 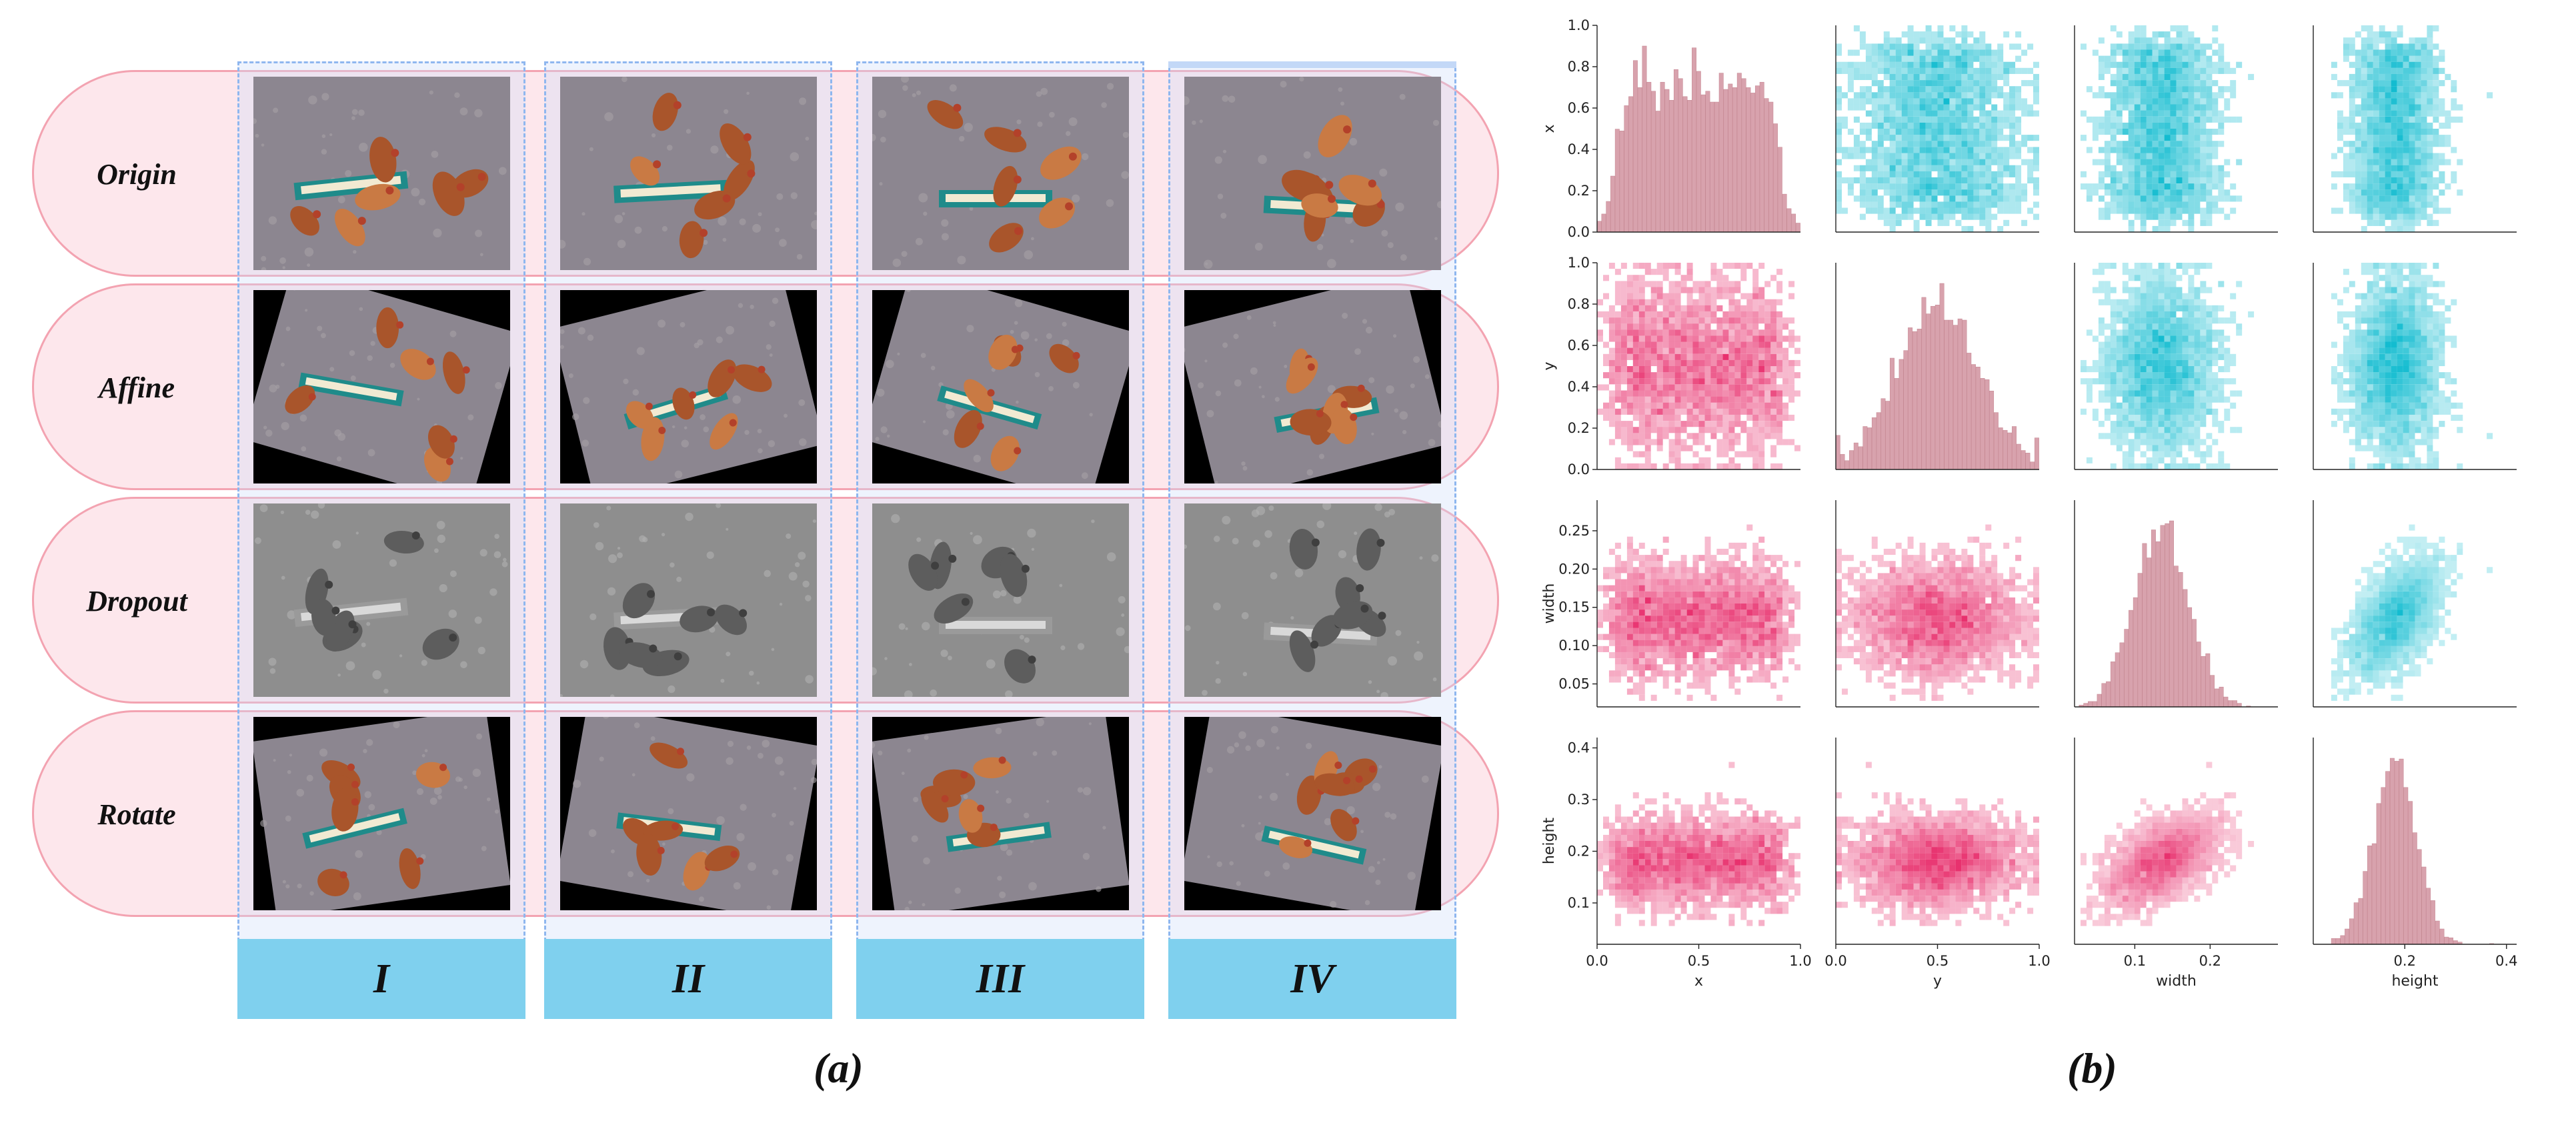 What do you see at coordinates (381, 600) in the screenshot?
I see `photo-dropout-i` at bounding box center [381, 600].